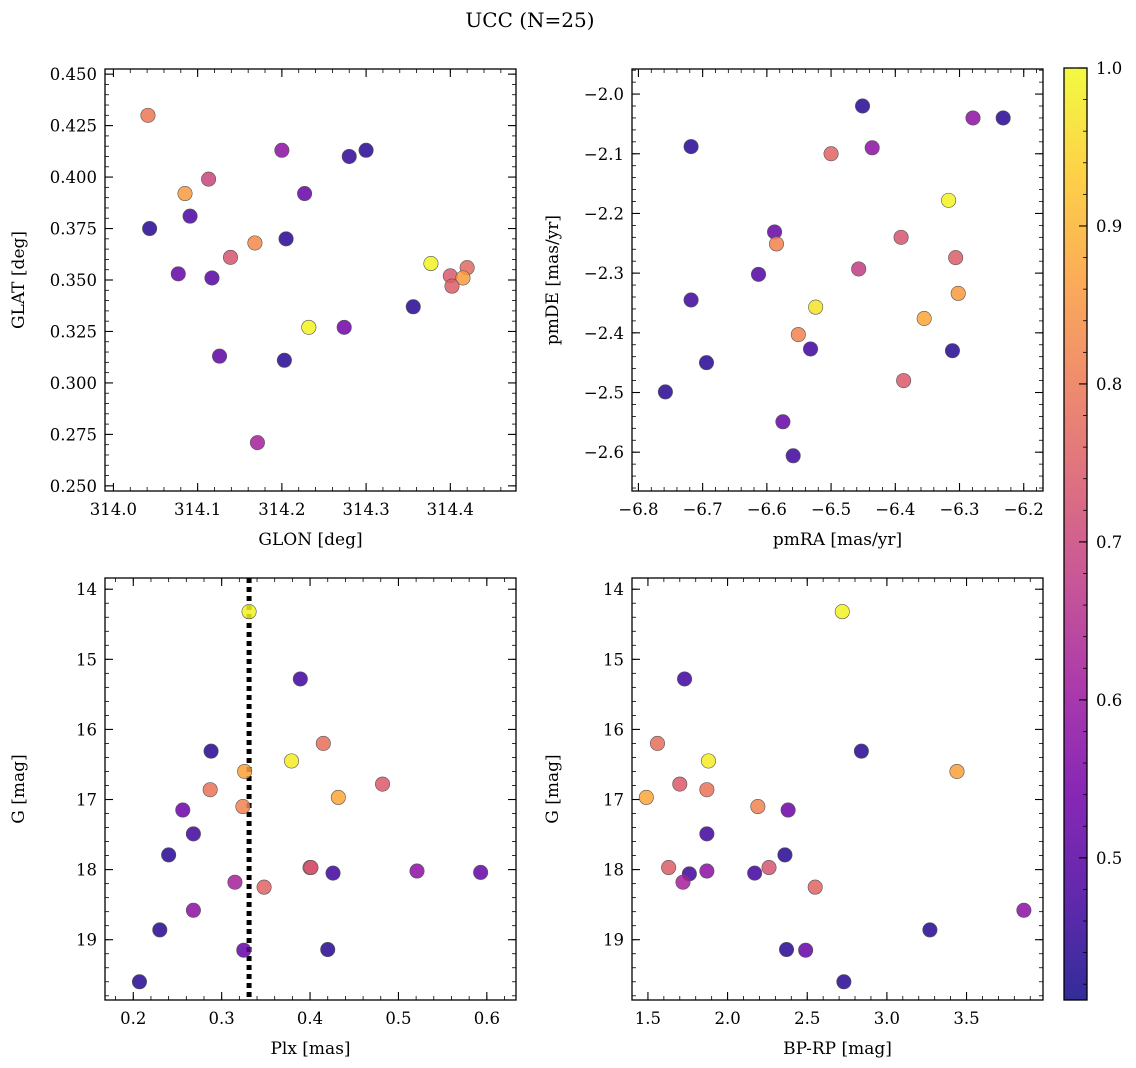 This screenshot has height=1068, width=1136. What do you see at coordinates (638, 509) in the screenshot?
I see `x-tick-label: −6.8` at bounding box center [638, 509].